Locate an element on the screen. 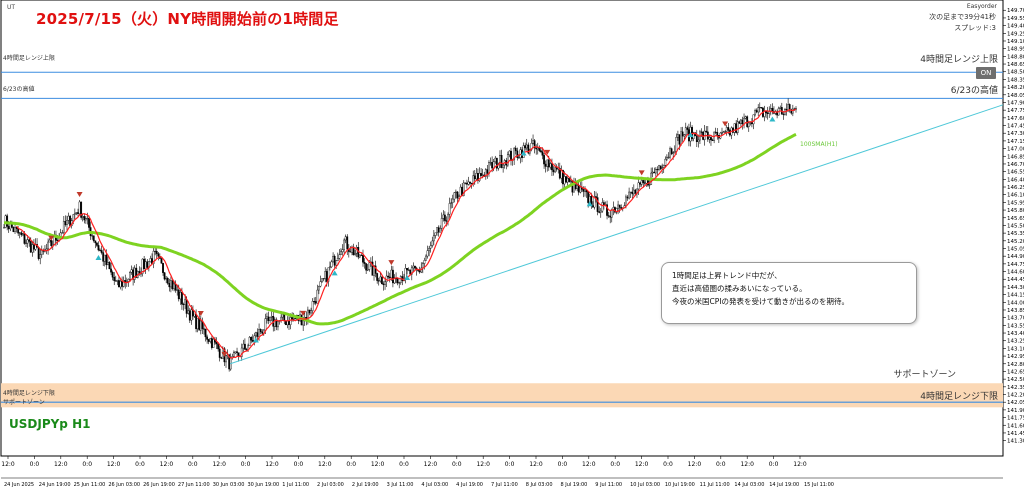  x-date-label: 3 Jul 11:00 is located at coordinates (400, 485).